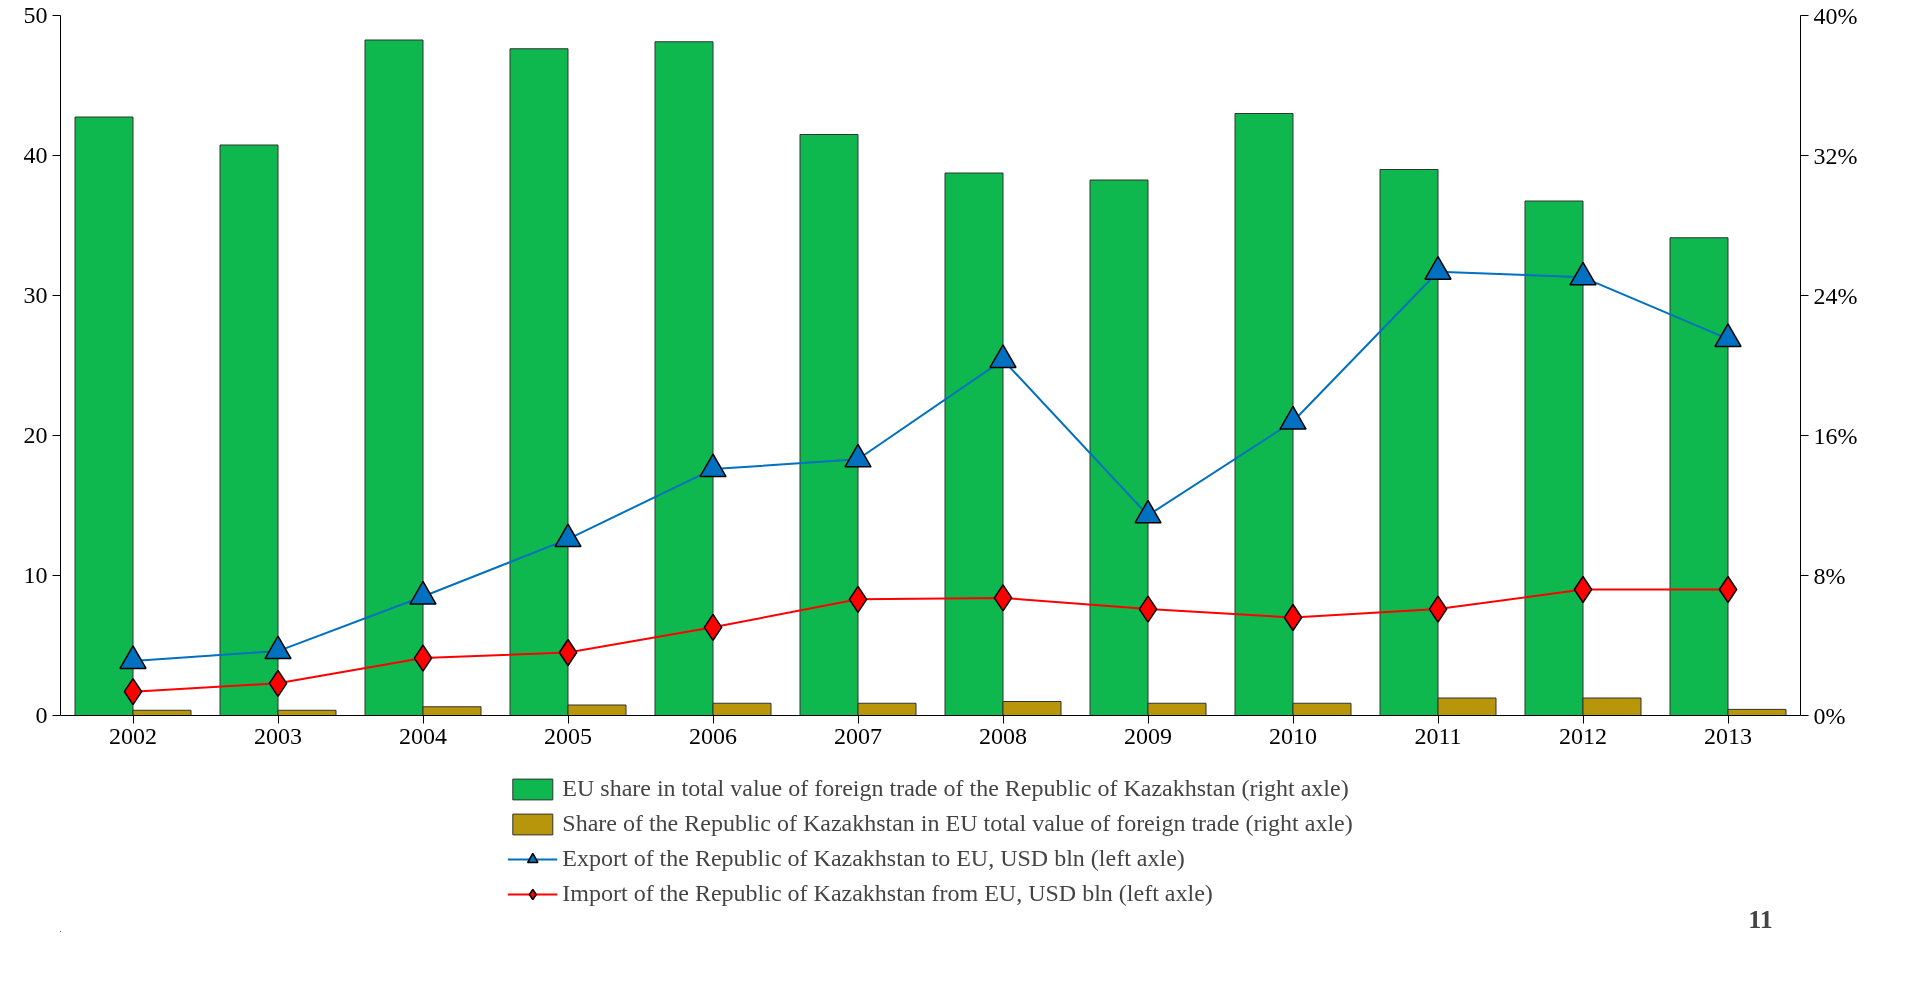 This screenshot has height=991, width=1917. What do you see at coordinates (1829, 575) in the screenshot?
I see `y2-tick-label: 8%` at bounding box center [1829, 575].